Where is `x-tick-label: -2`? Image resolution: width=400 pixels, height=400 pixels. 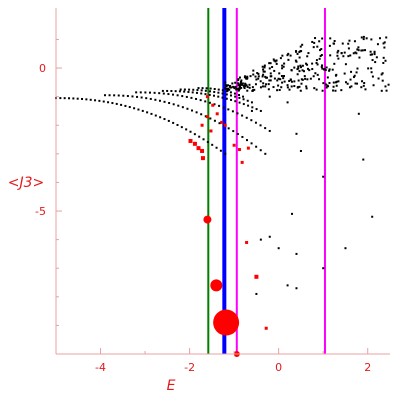
x-tick-label: -2 is located at coordinates (189, 367).